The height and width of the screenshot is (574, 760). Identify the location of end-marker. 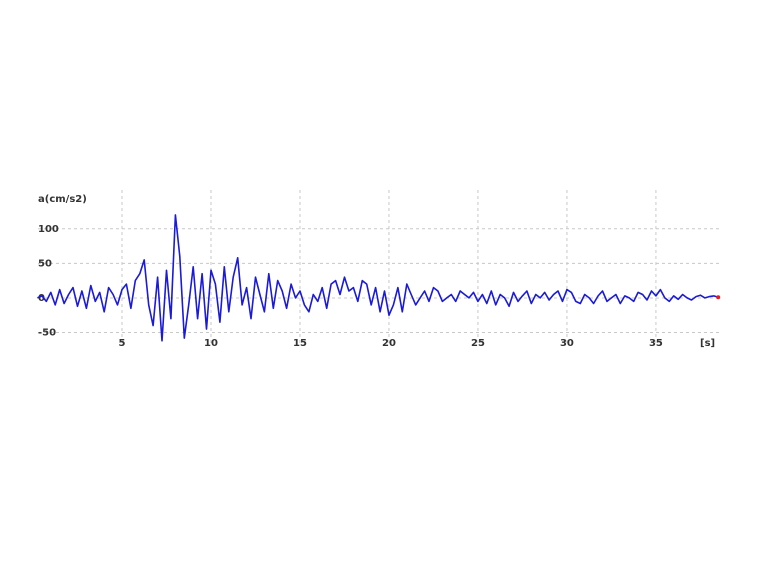
(718, 297).